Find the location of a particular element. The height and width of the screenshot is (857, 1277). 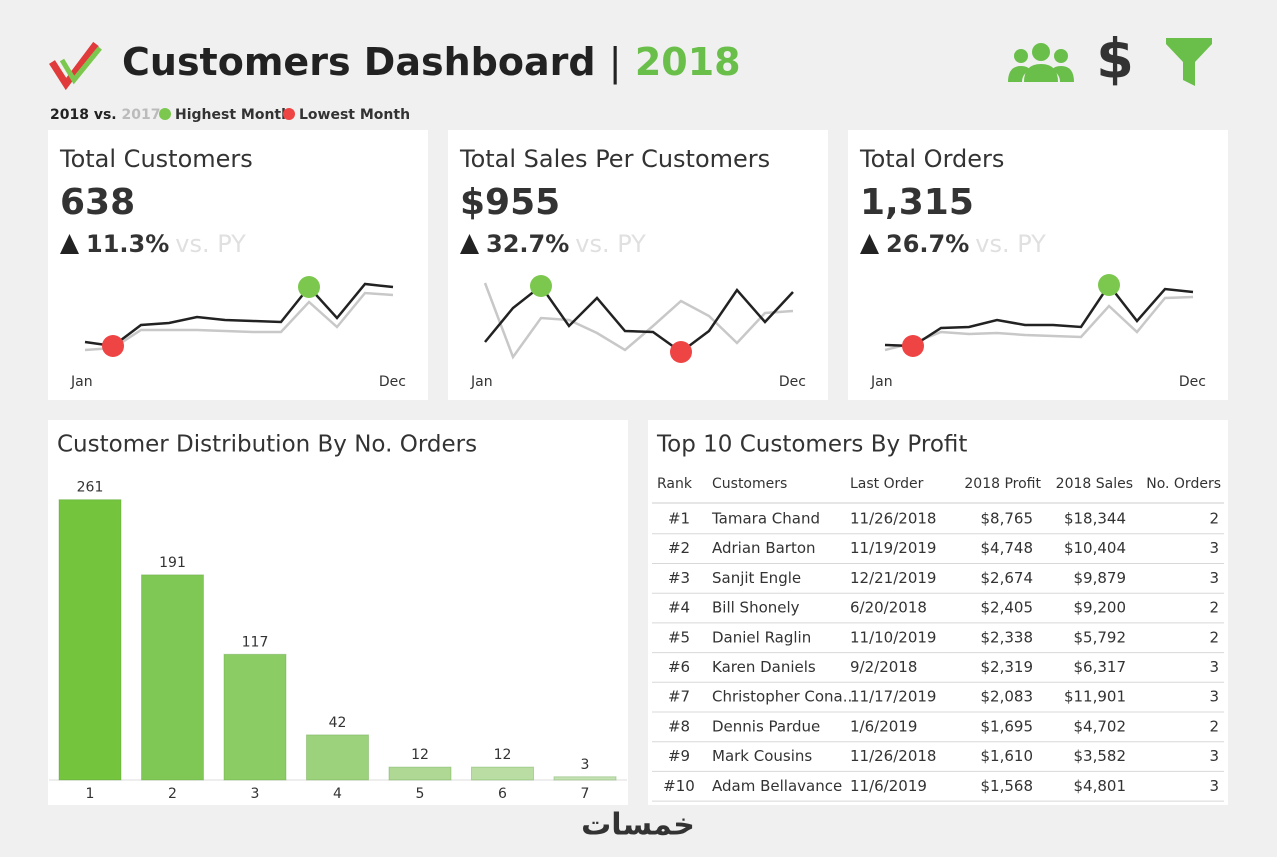

table-cell: $4,801 is located at coordinates (1100, 786).